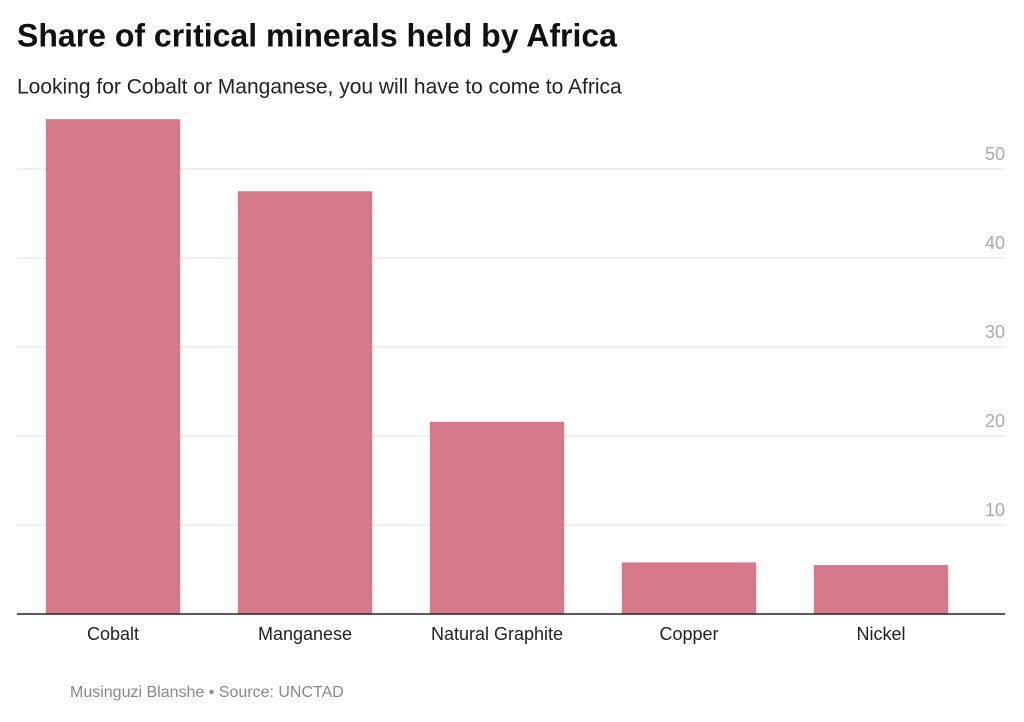 The height and width of the screenshot is (722, 1024). What do you see at coordinates (305, 634) in the screenshot?
I see `x-tick-label: Manganese` at bounding box center [305, 634].